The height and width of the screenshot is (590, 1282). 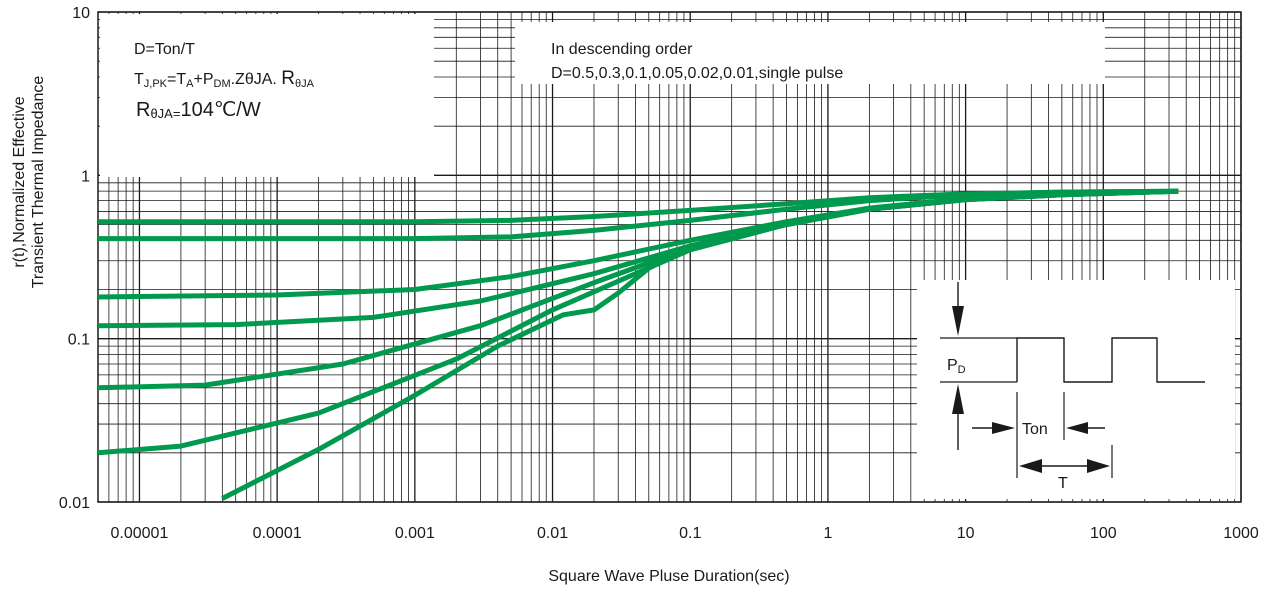 I want to click on waveform-box: PD Ton T, so click(x=1076, y=389).